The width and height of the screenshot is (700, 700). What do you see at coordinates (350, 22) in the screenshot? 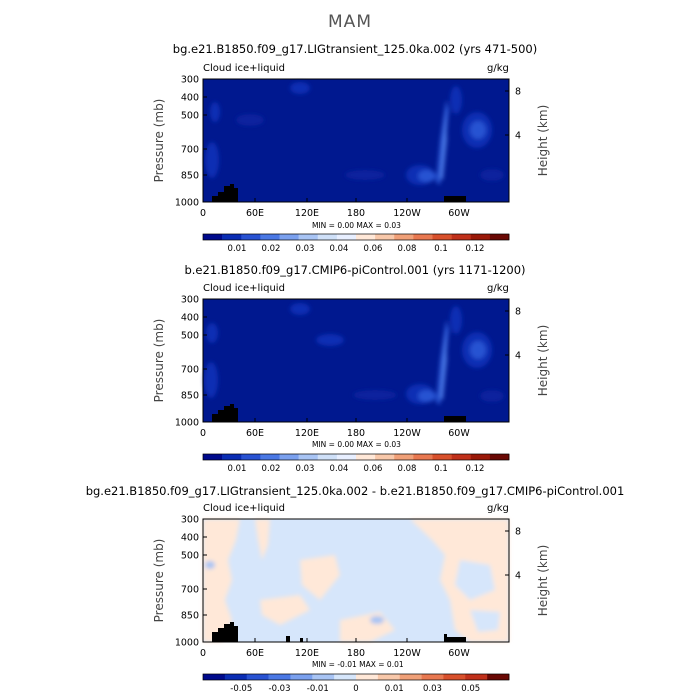
I see `figure-title: MAM` at bounding box center [350, 22].